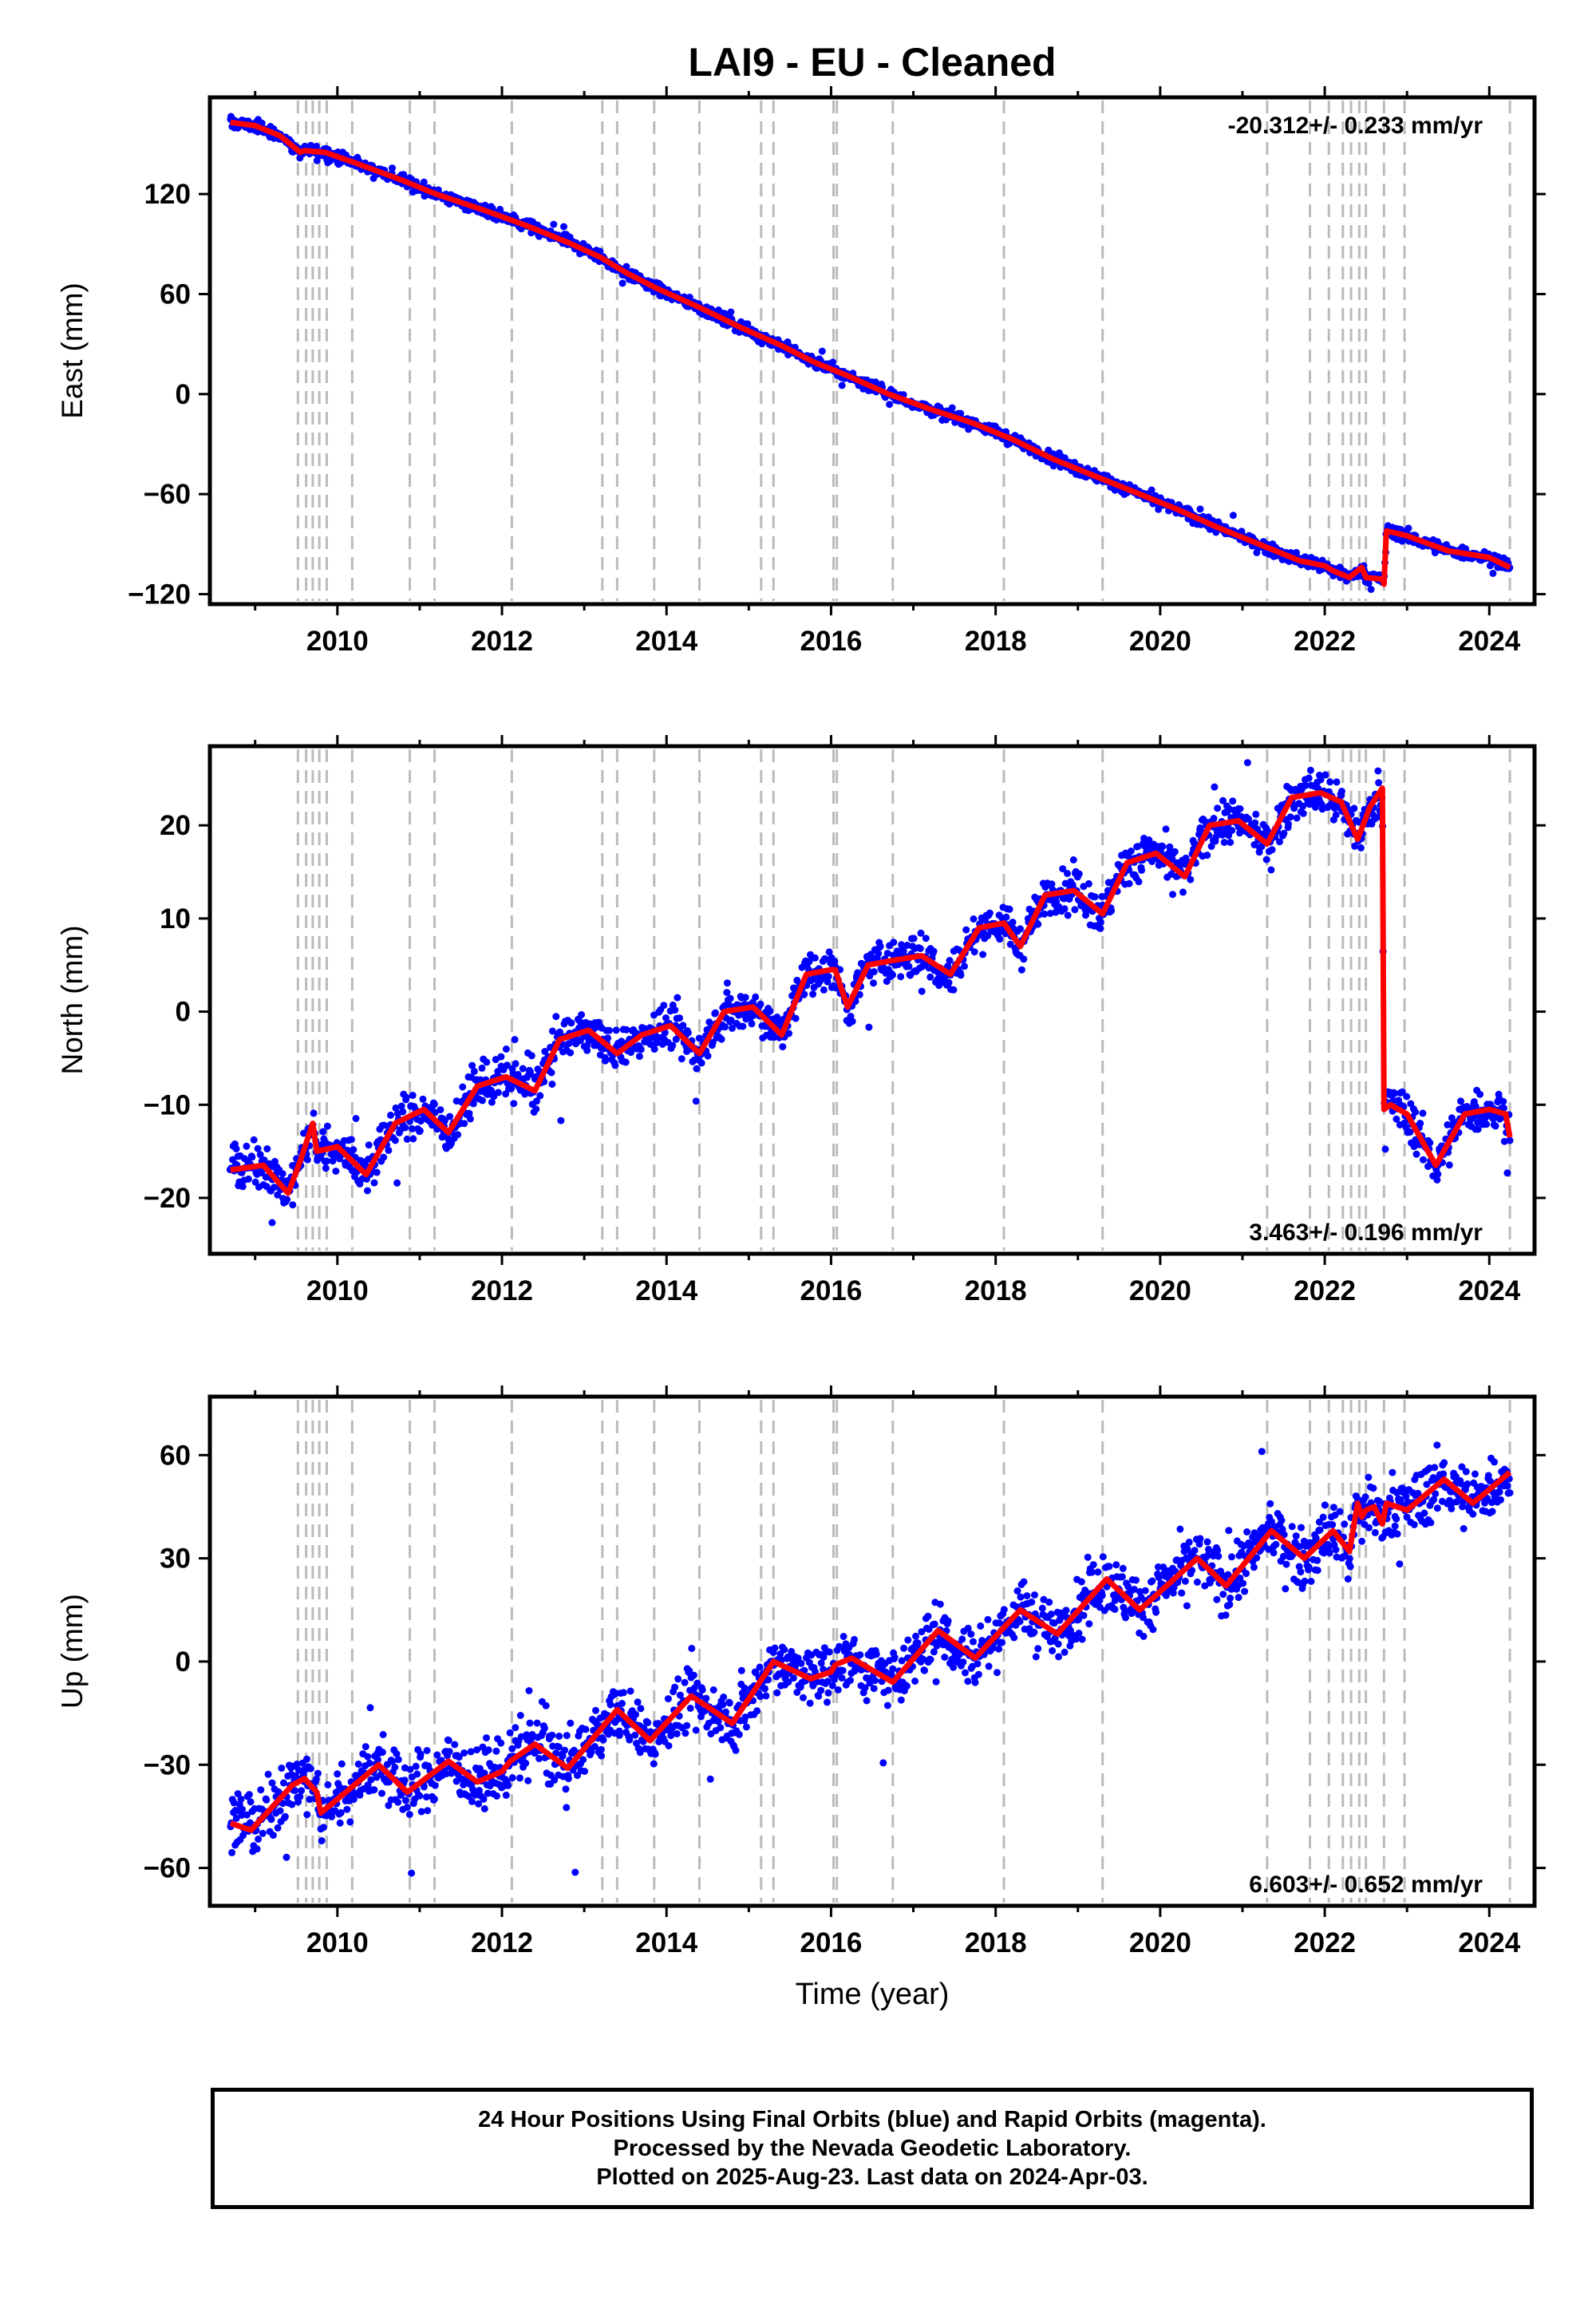  I want to click on y-tick-label: −10, so click(167, 1104).